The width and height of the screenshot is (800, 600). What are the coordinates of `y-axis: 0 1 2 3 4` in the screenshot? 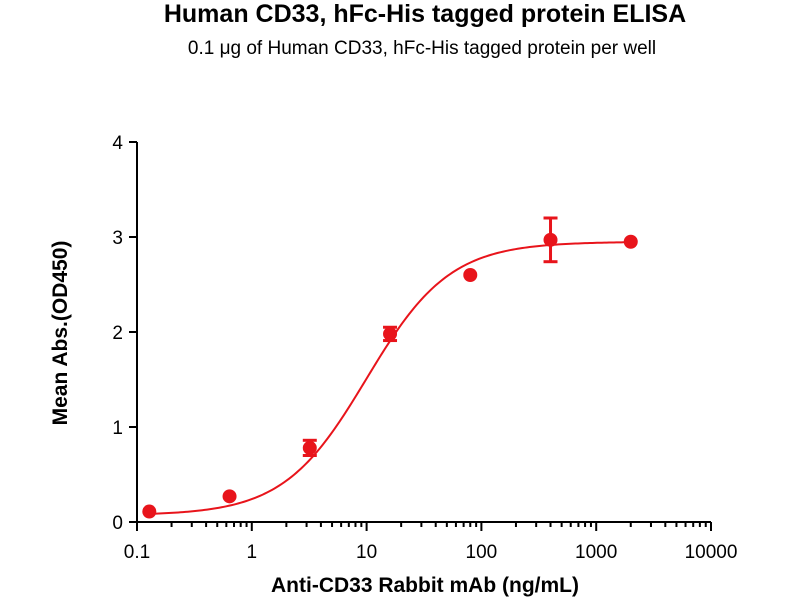 It's located at (125, 333).